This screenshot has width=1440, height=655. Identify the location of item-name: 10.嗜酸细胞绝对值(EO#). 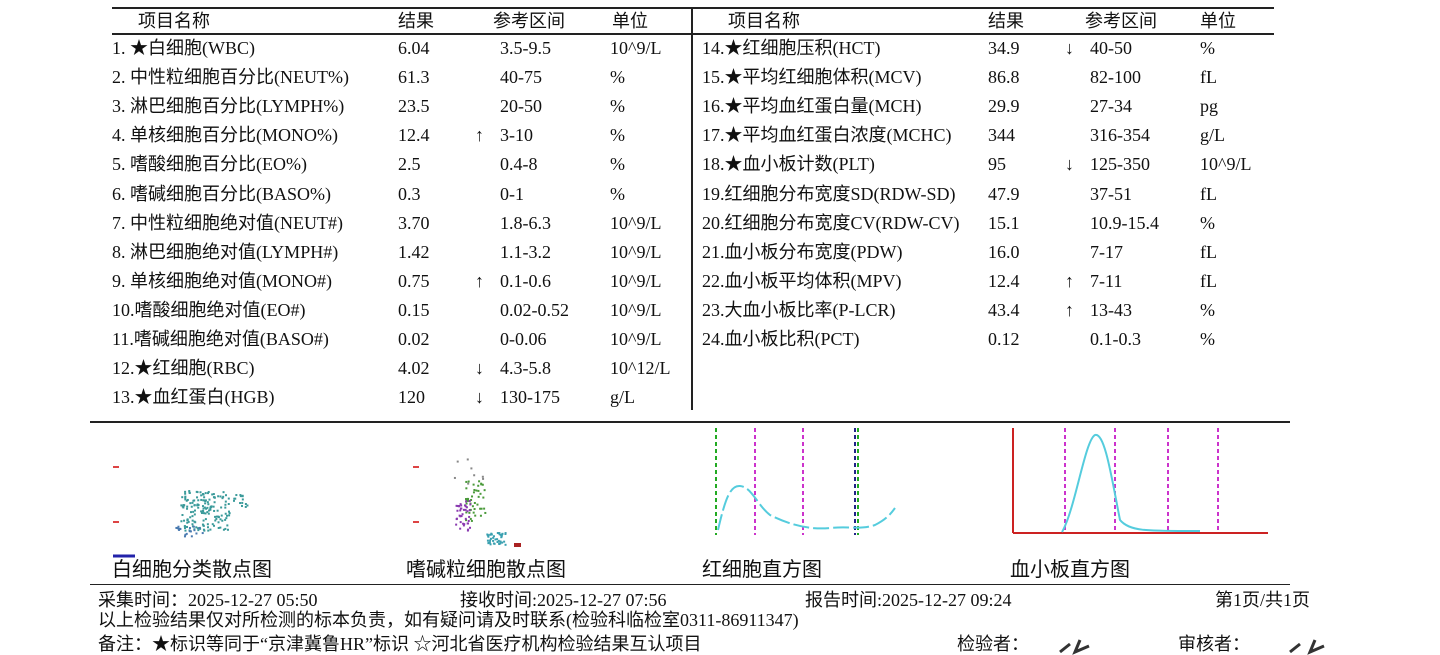
(209, 309).